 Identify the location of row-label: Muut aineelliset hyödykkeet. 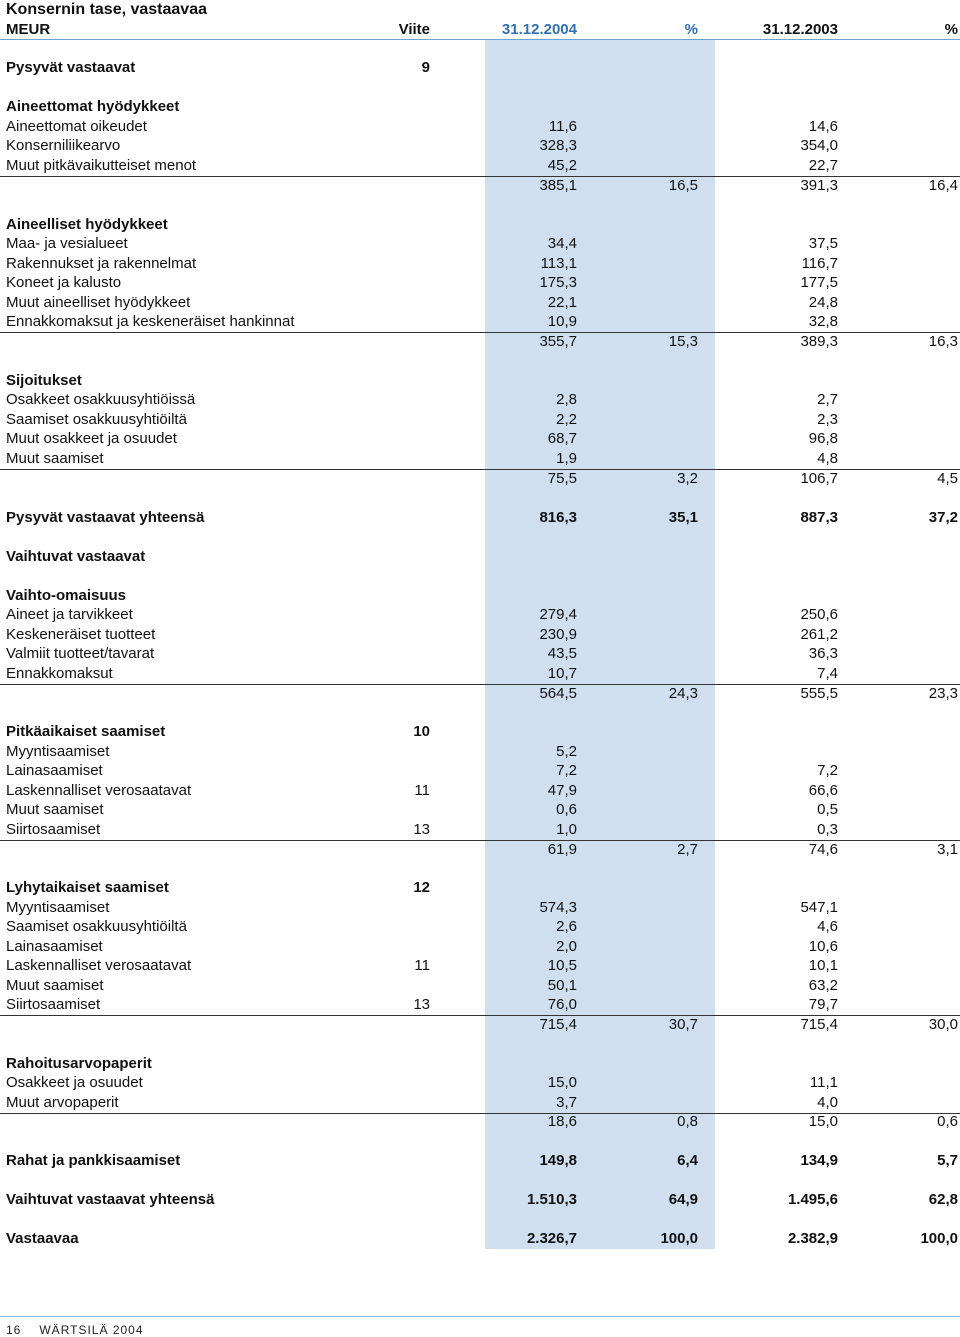
(98, 302).